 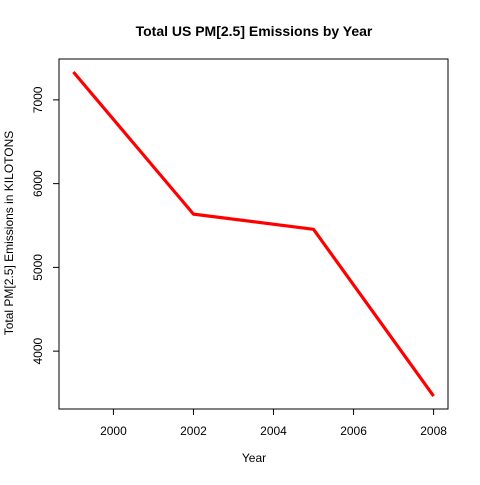 What do you see at coordinates (45, 225) in the screenshot?
I see `y-axis: 4000 5000 6000 7000` at bounding box center [45, 225].